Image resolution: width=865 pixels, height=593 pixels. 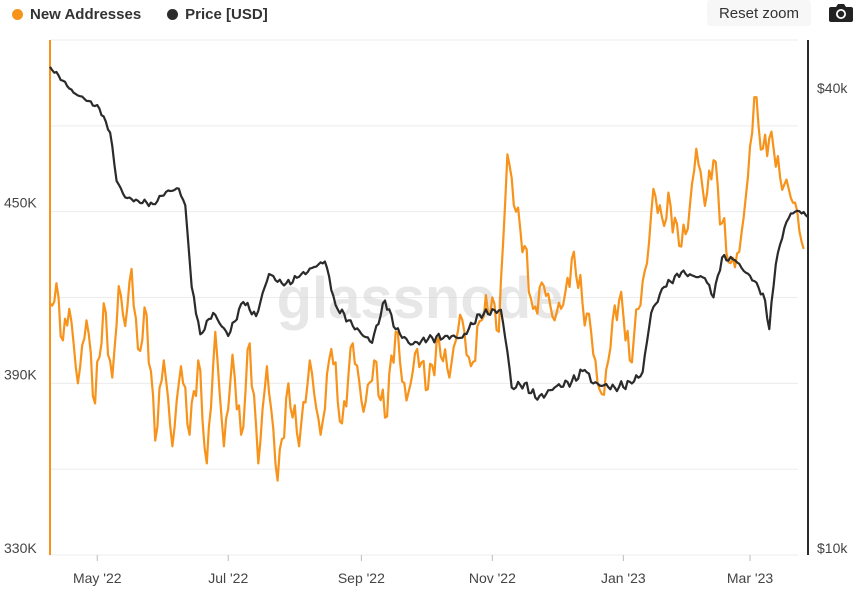 What do you see at coordinates (97, 578) in the screenshot?
I see `x-tick-label-0: May '22` at bounding box center [97, 578].